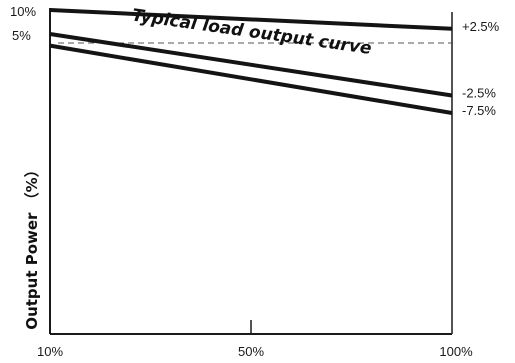 The width and height of the screenshot is (515, 363). What do you see at coordinates (251, 351) in the screenshot?
I see `x-tick-label: 50%` at bounding box center [251, 351].